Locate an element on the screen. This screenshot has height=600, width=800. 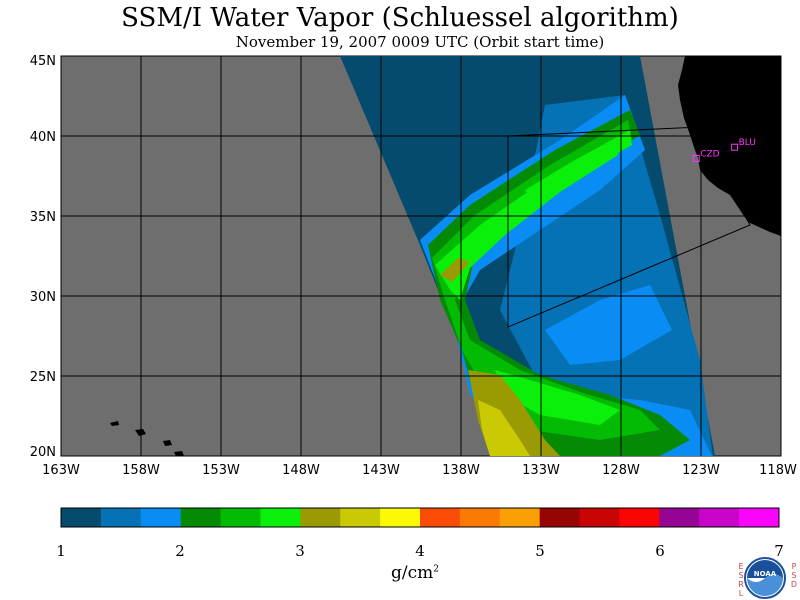
colorbar-tick-labels: 1 2 3 4 5 6 7 is located at coordinates (420, 551).